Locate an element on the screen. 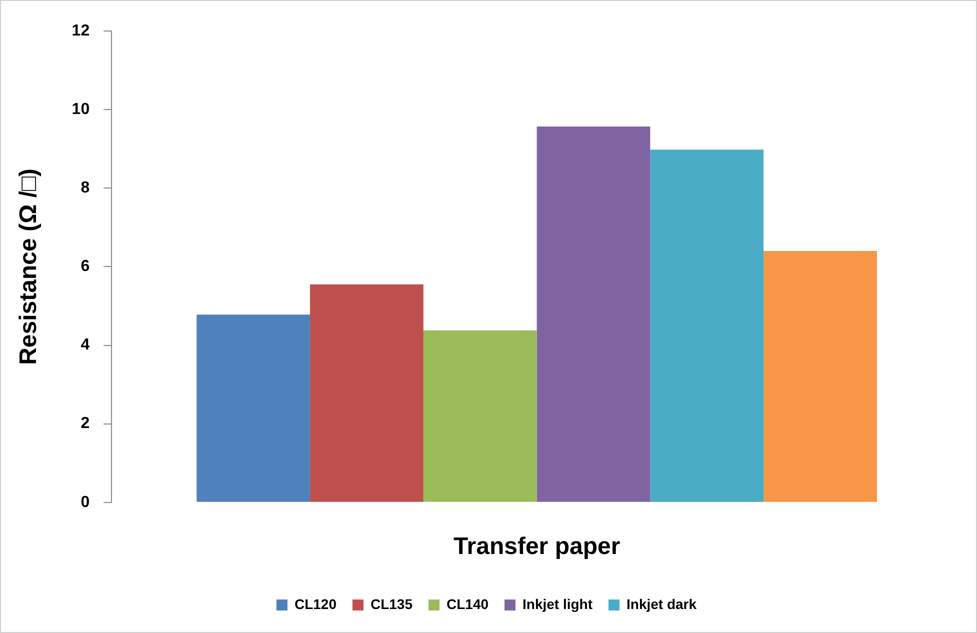 The height and width of the screenshot is (633, 977). y-tick-label: 4 is located at coordinates (85, 345).